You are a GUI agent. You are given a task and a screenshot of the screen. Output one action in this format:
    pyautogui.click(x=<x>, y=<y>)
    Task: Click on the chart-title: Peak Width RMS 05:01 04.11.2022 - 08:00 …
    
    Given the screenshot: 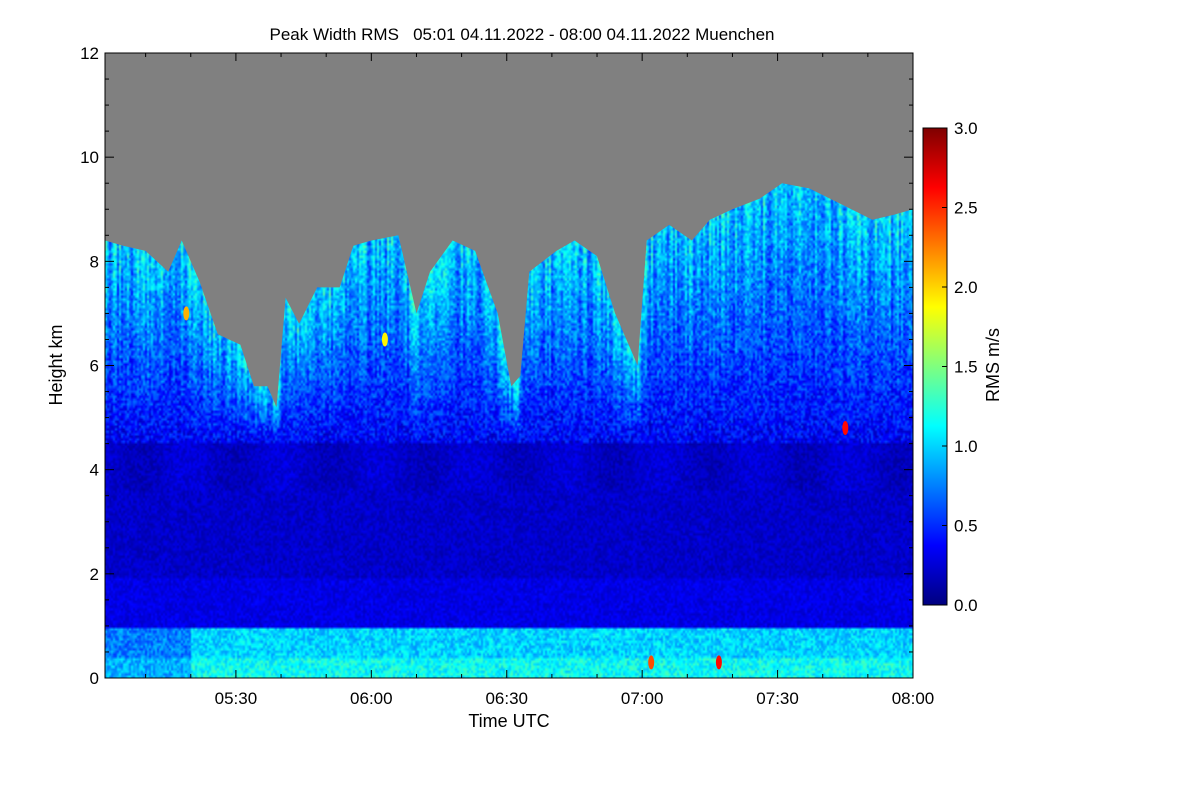 What is the action you would take?
    pyautogui.click(x=522, y=34)
    